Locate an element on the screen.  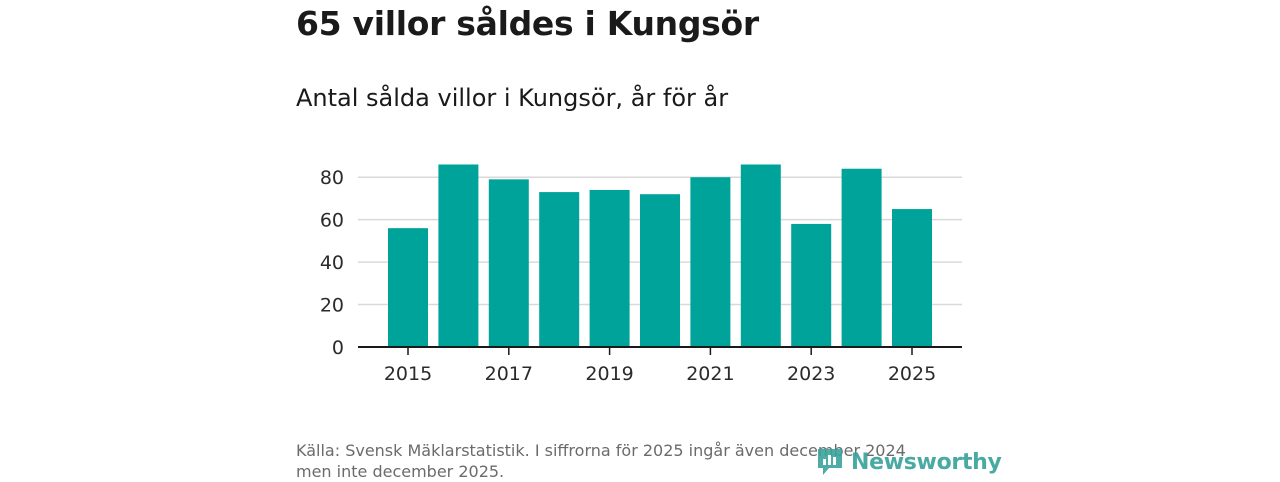
y-tick-label: 0 is located at coordinates (338, 348).